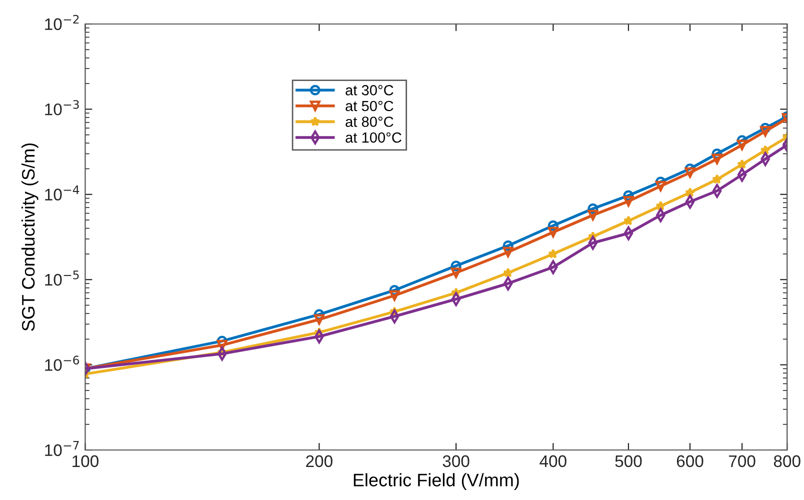 The image size is (804, 500). I want to click on y-tick-label: 10$^{−6}$, so click(62, 363).